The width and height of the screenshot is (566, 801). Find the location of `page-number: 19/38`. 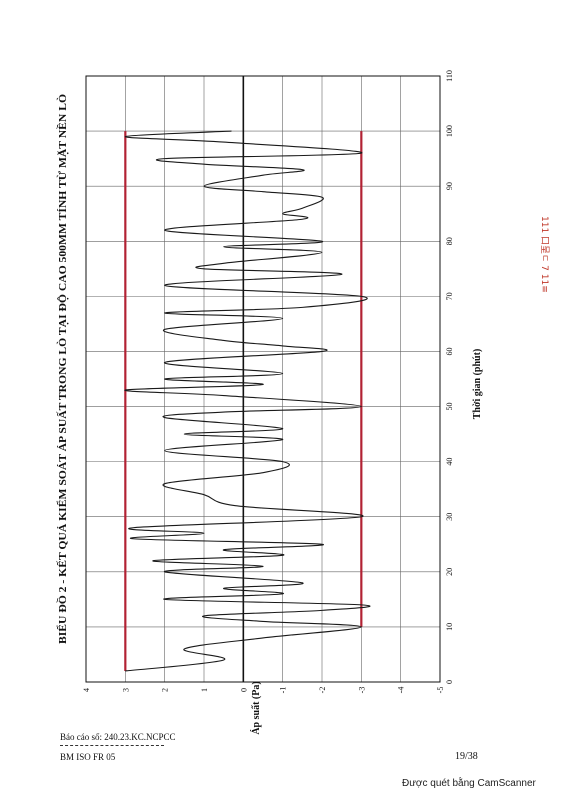

page-number: 19/38 is located at coordinates (466, 756).